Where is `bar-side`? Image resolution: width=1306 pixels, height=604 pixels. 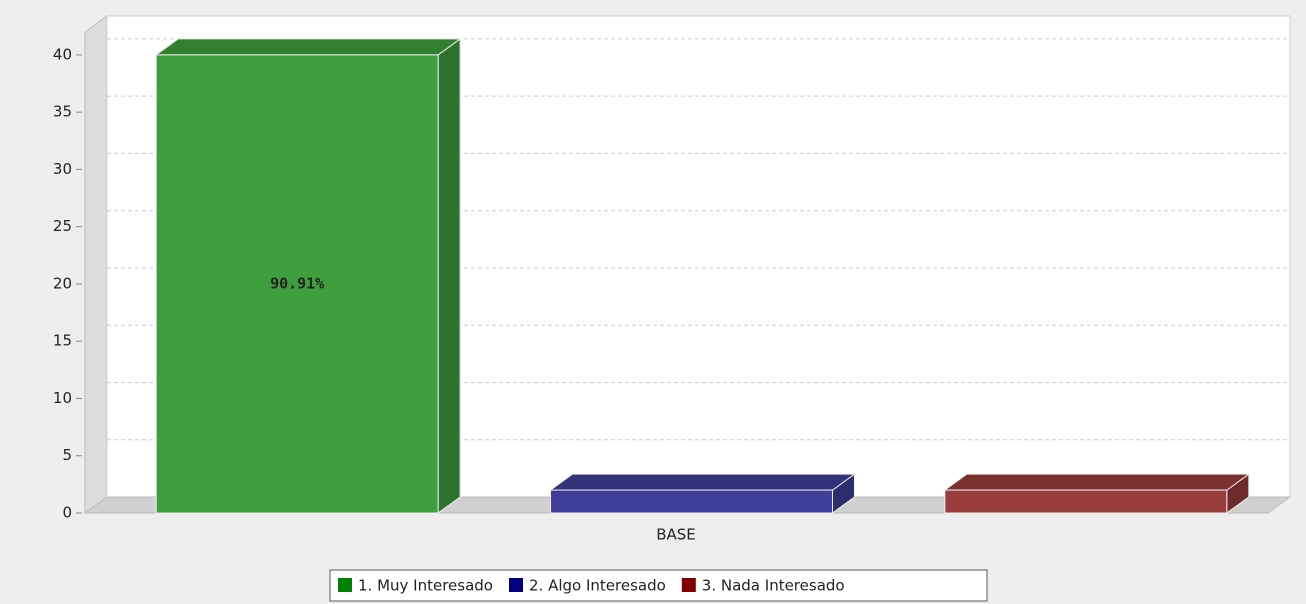
bar-side is located at coordinates (449, 275).